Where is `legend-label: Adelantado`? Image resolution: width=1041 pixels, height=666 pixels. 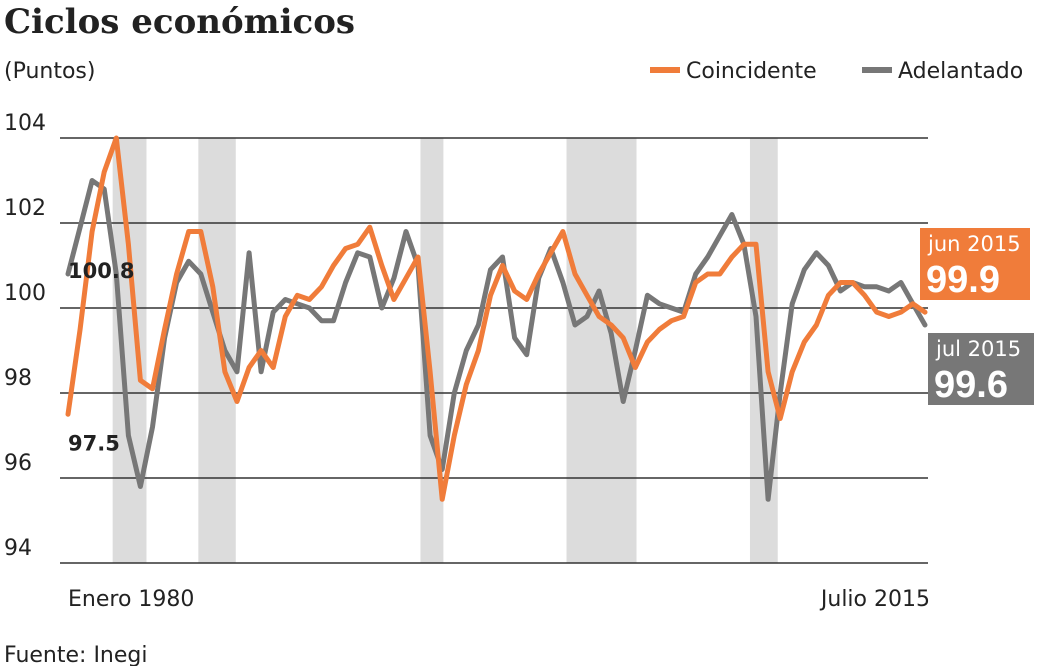
legend-label: Adelantado is located at coordinates (960, 71).